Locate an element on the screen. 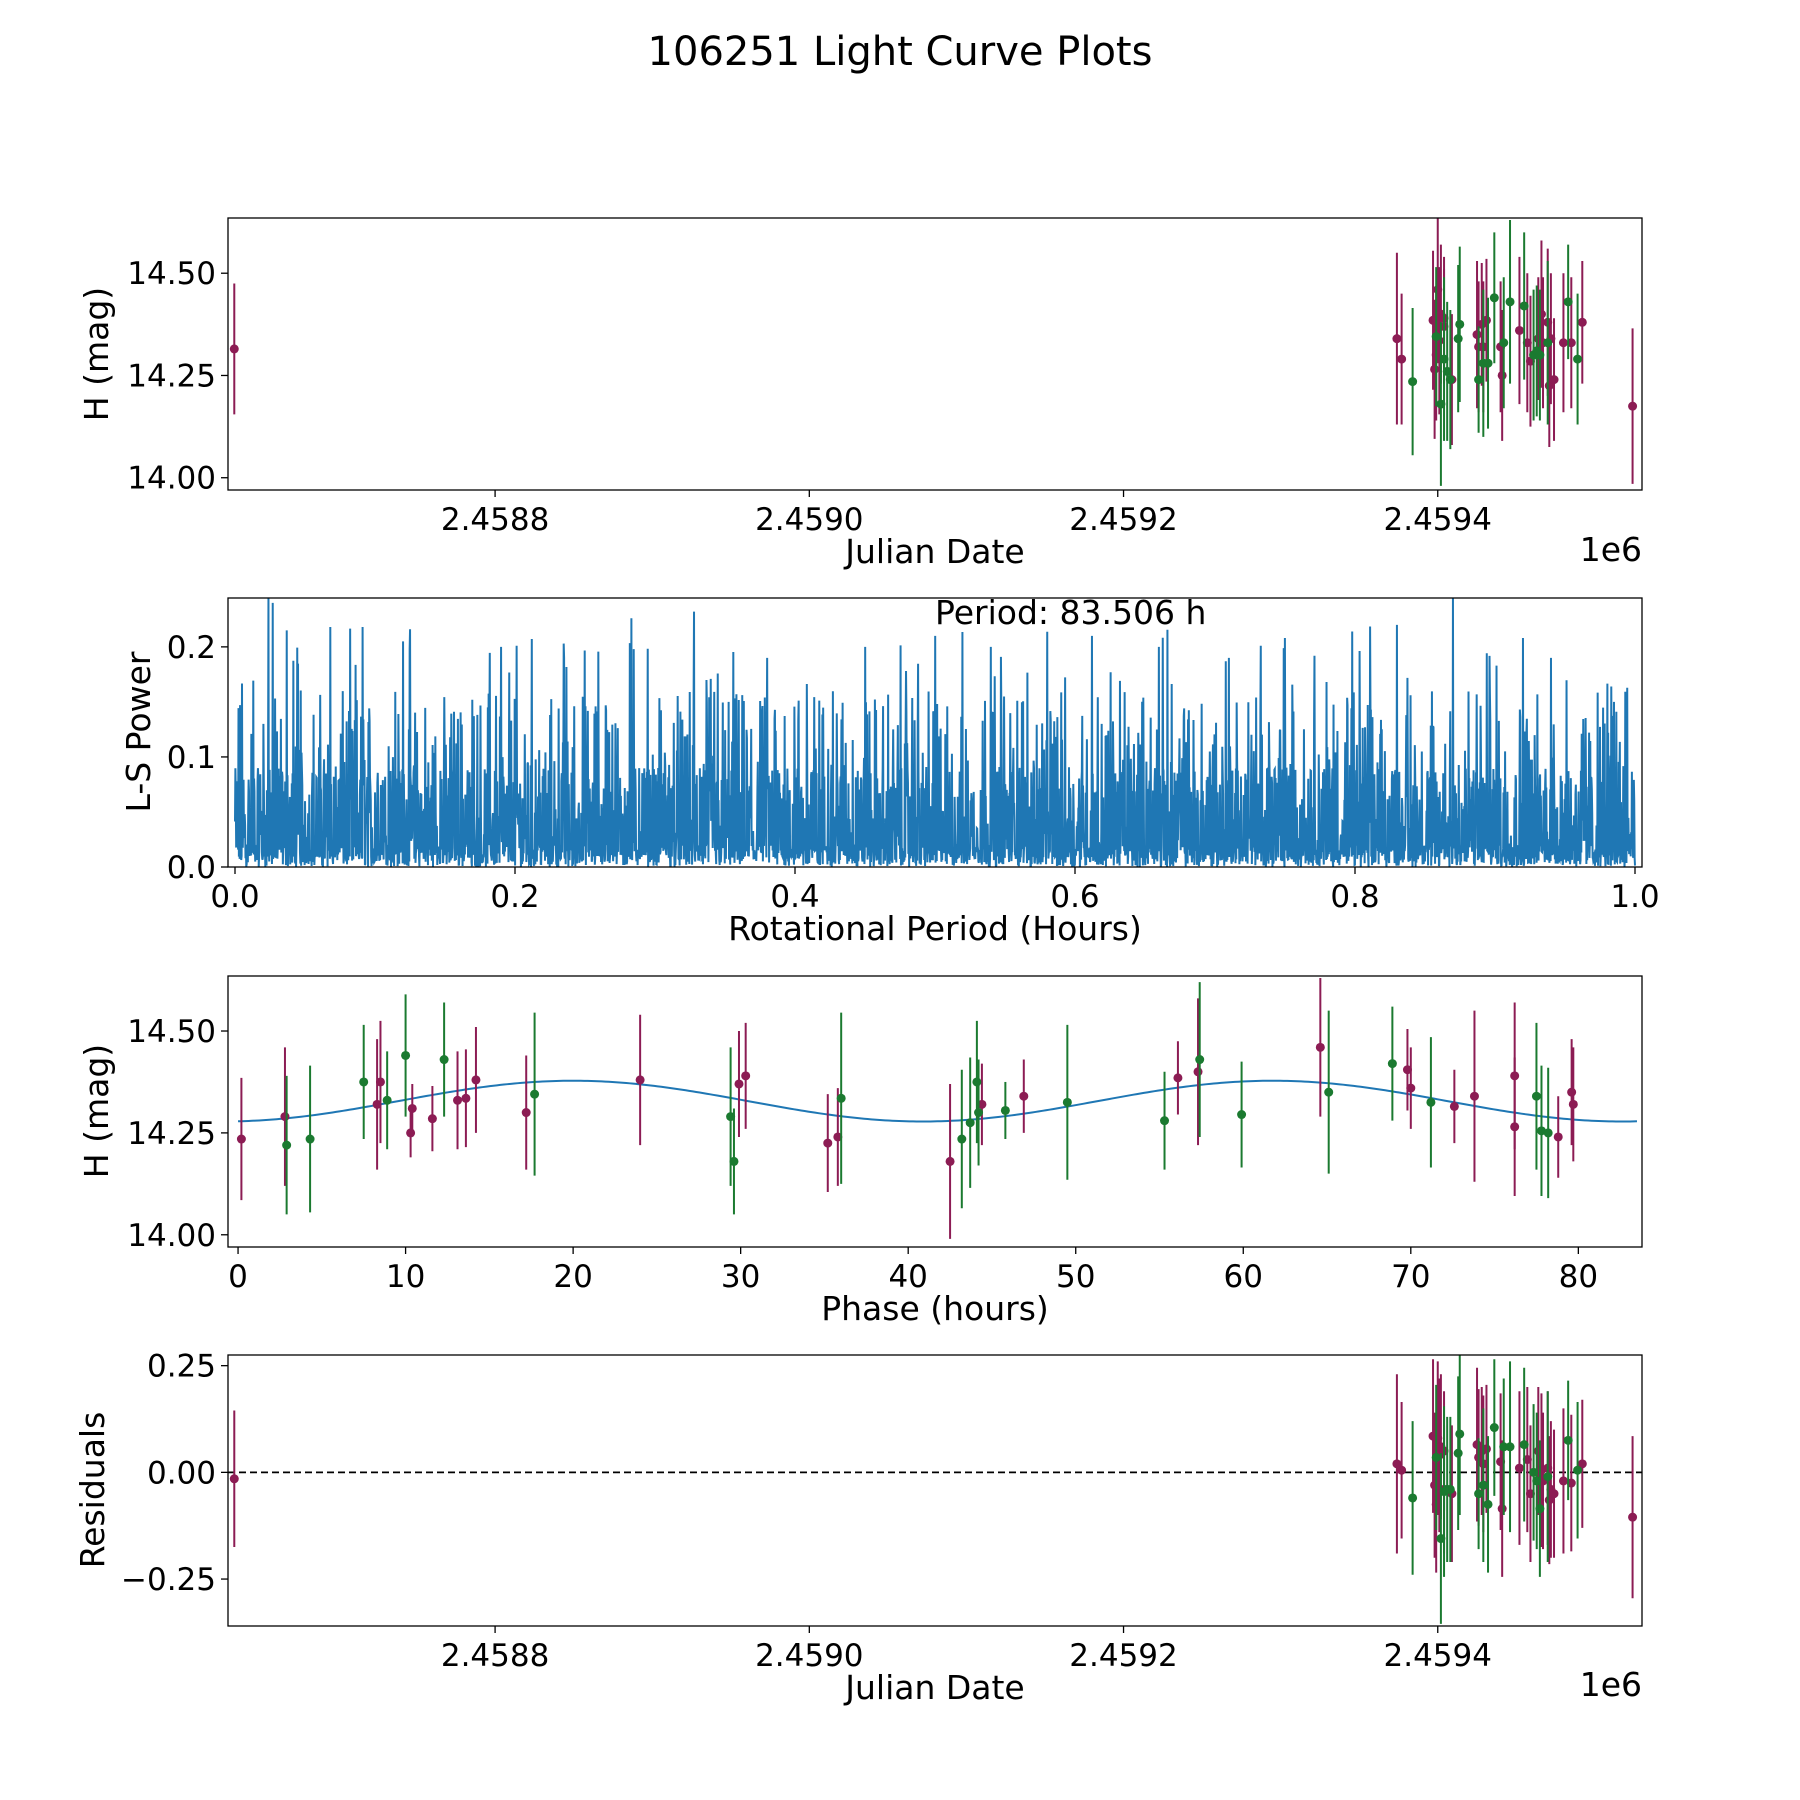 Image resolution: width=1800 pixels, height=1800 pixels. periodogram-ytick-label: 0.1 is located at coordinates (191, 758).